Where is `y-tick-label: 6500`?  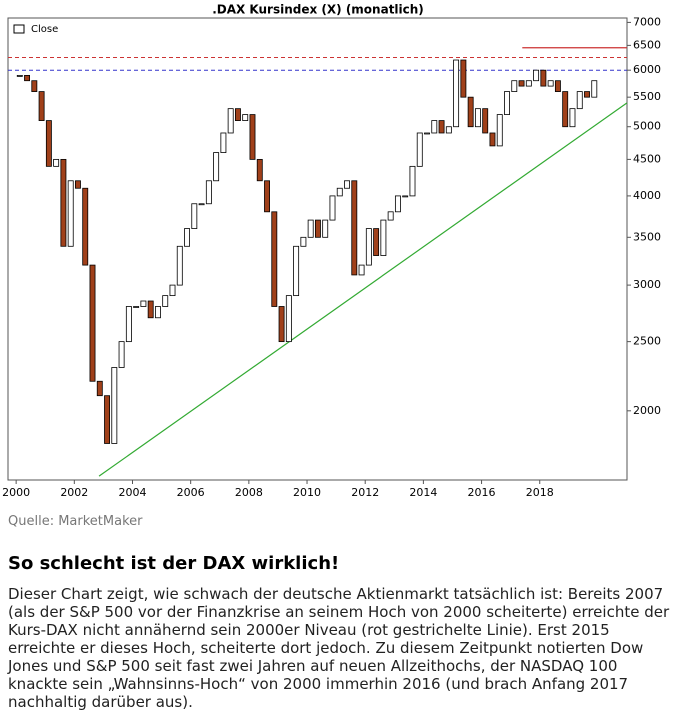
y-tick-label: 6500 is located at coordinates (647, 44).